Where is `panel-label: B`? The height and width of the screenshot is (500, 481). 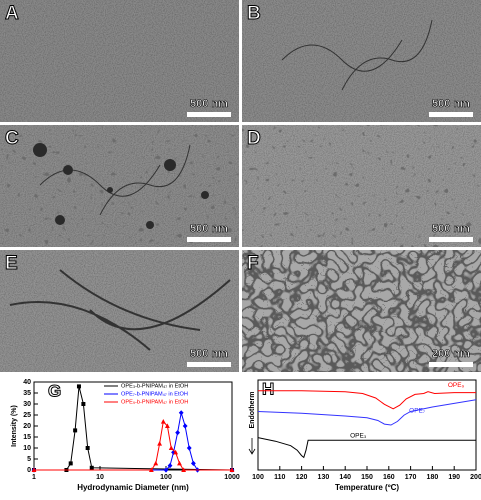
panel-label: B is located at coordinates (254, 13).